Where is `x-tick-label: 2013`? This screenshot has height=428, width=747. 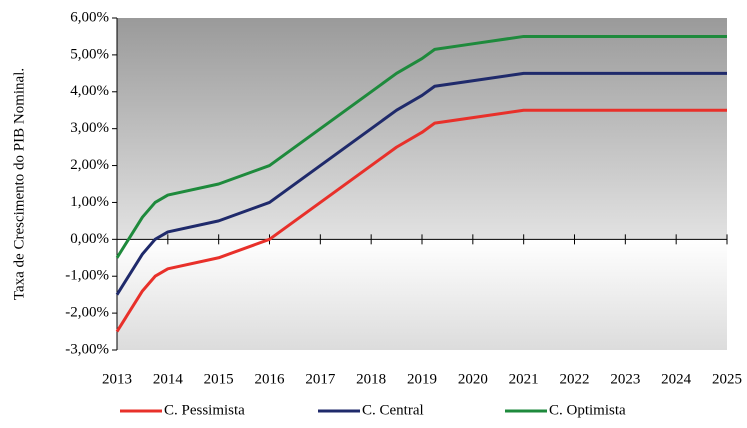
x-tick-label: 2013 is located at coordinates (117, 379).